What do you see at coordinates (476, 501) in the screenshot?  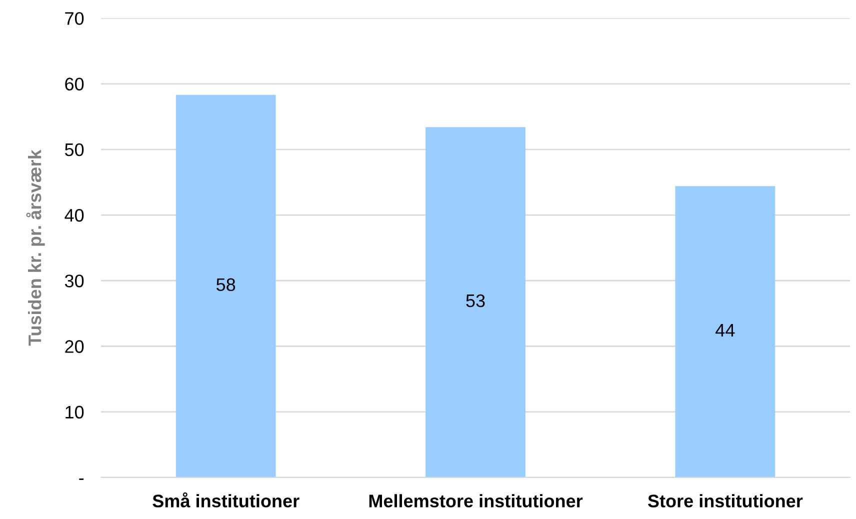 I see `x-tick-label: Mellemstore institutioner` at bounding box center [476, 501].